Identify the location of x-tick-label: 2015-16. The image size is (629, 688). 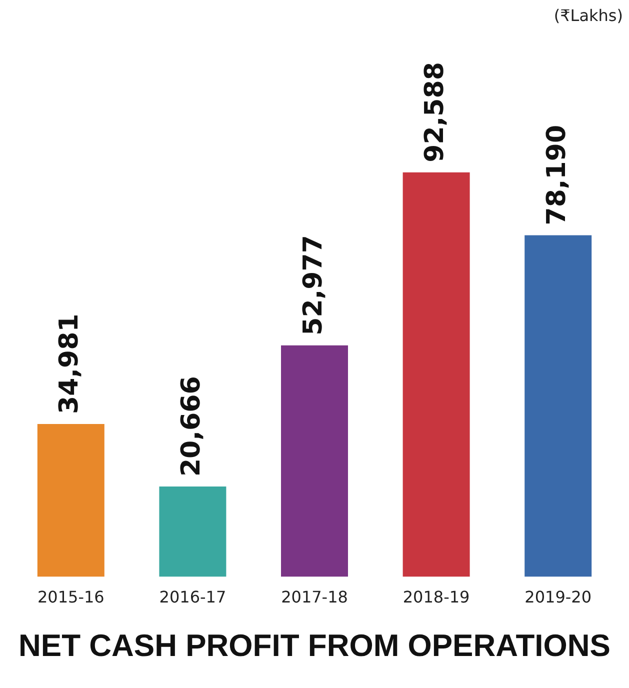
(70, 597).